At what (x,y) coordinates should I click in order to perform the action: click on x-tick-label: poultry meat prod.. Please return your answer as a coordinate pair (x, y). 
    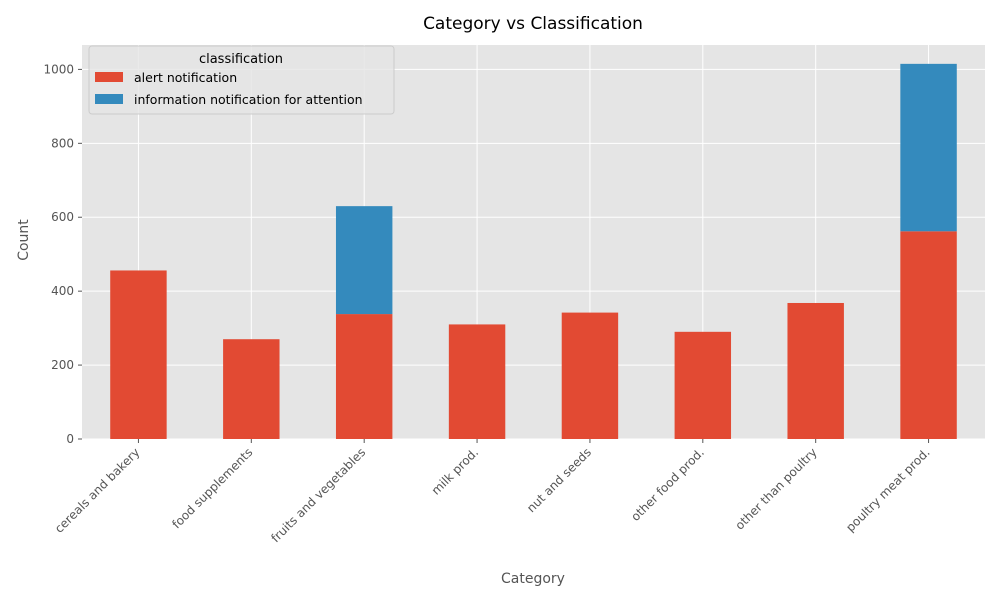
    Looking at the image, I should click on (887, 489).